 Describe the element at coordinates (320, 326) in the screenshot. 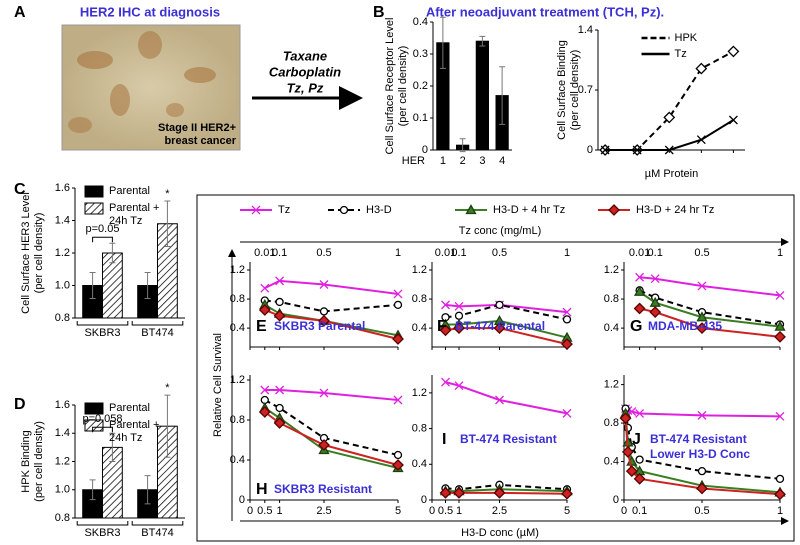

I see `panel-title: SKBR3 Parental` at that location.